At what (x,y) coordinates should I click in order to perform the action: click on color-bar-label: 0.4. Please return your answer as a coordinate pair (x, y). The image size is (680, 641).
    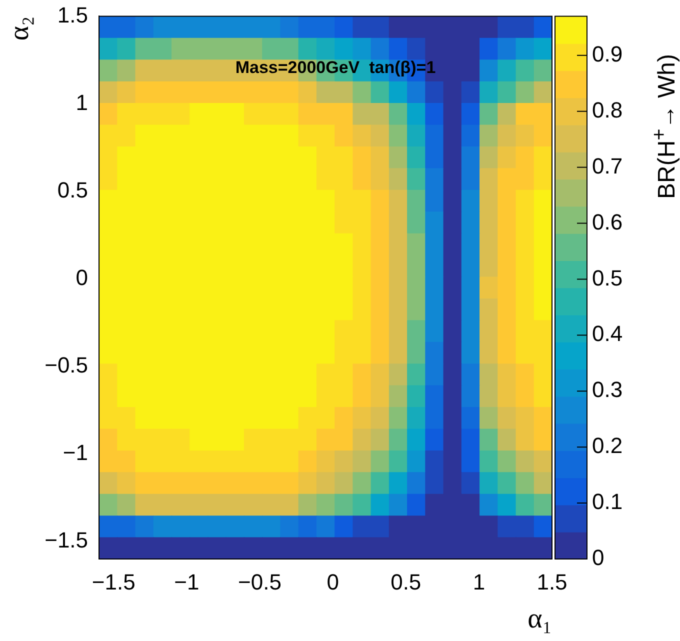
    Looking at the image, I should click on (607, 333).